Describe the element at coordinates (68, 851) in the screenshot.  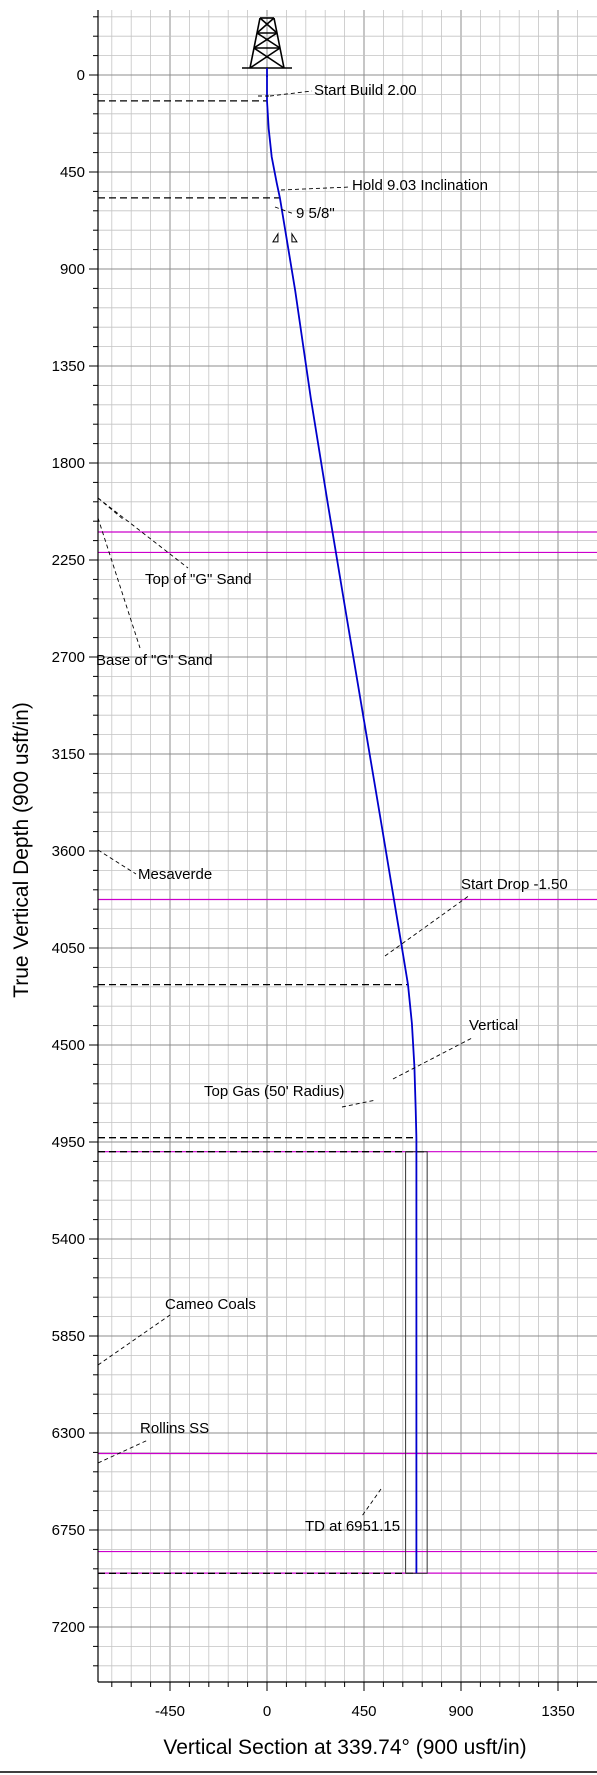
I see `y-tick-label: 3600` at that location.